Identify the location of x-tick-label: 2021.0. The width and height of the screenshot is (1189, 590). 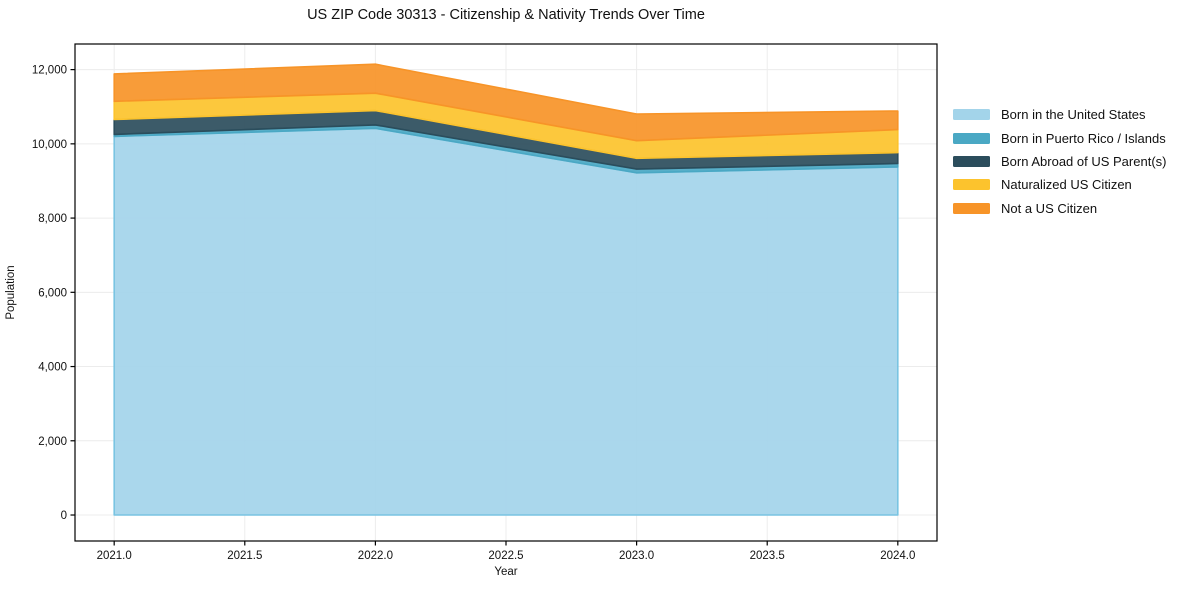
(114, 556).